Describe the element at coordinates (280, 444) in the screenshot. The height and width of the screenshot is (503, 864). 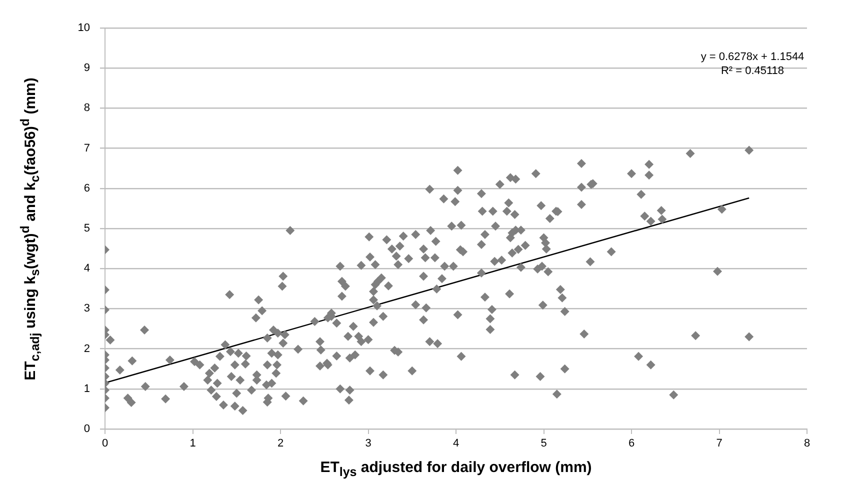
I see `x-tick-label: 2` at that location.